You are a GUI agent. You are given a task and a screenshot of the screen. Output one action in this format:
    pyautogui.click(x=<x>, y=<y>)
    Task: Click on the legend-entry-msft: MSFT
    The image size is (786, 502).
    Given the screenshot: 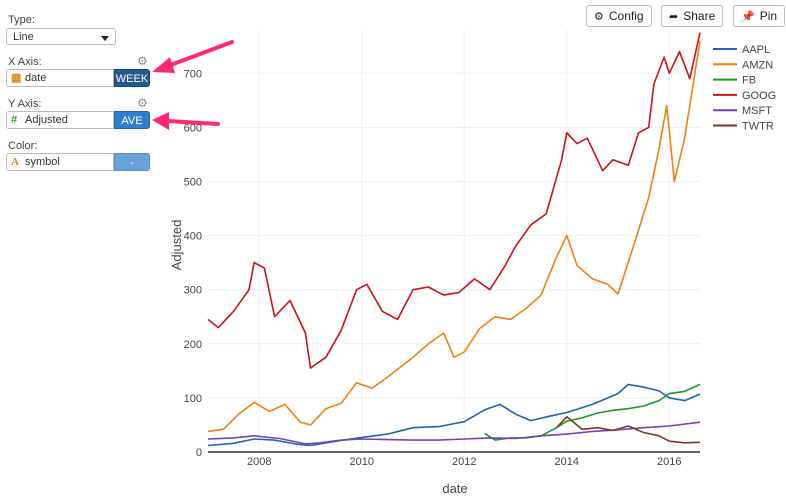 What is the action you would take?
    pyautogui.click(x=757, y=111)
    